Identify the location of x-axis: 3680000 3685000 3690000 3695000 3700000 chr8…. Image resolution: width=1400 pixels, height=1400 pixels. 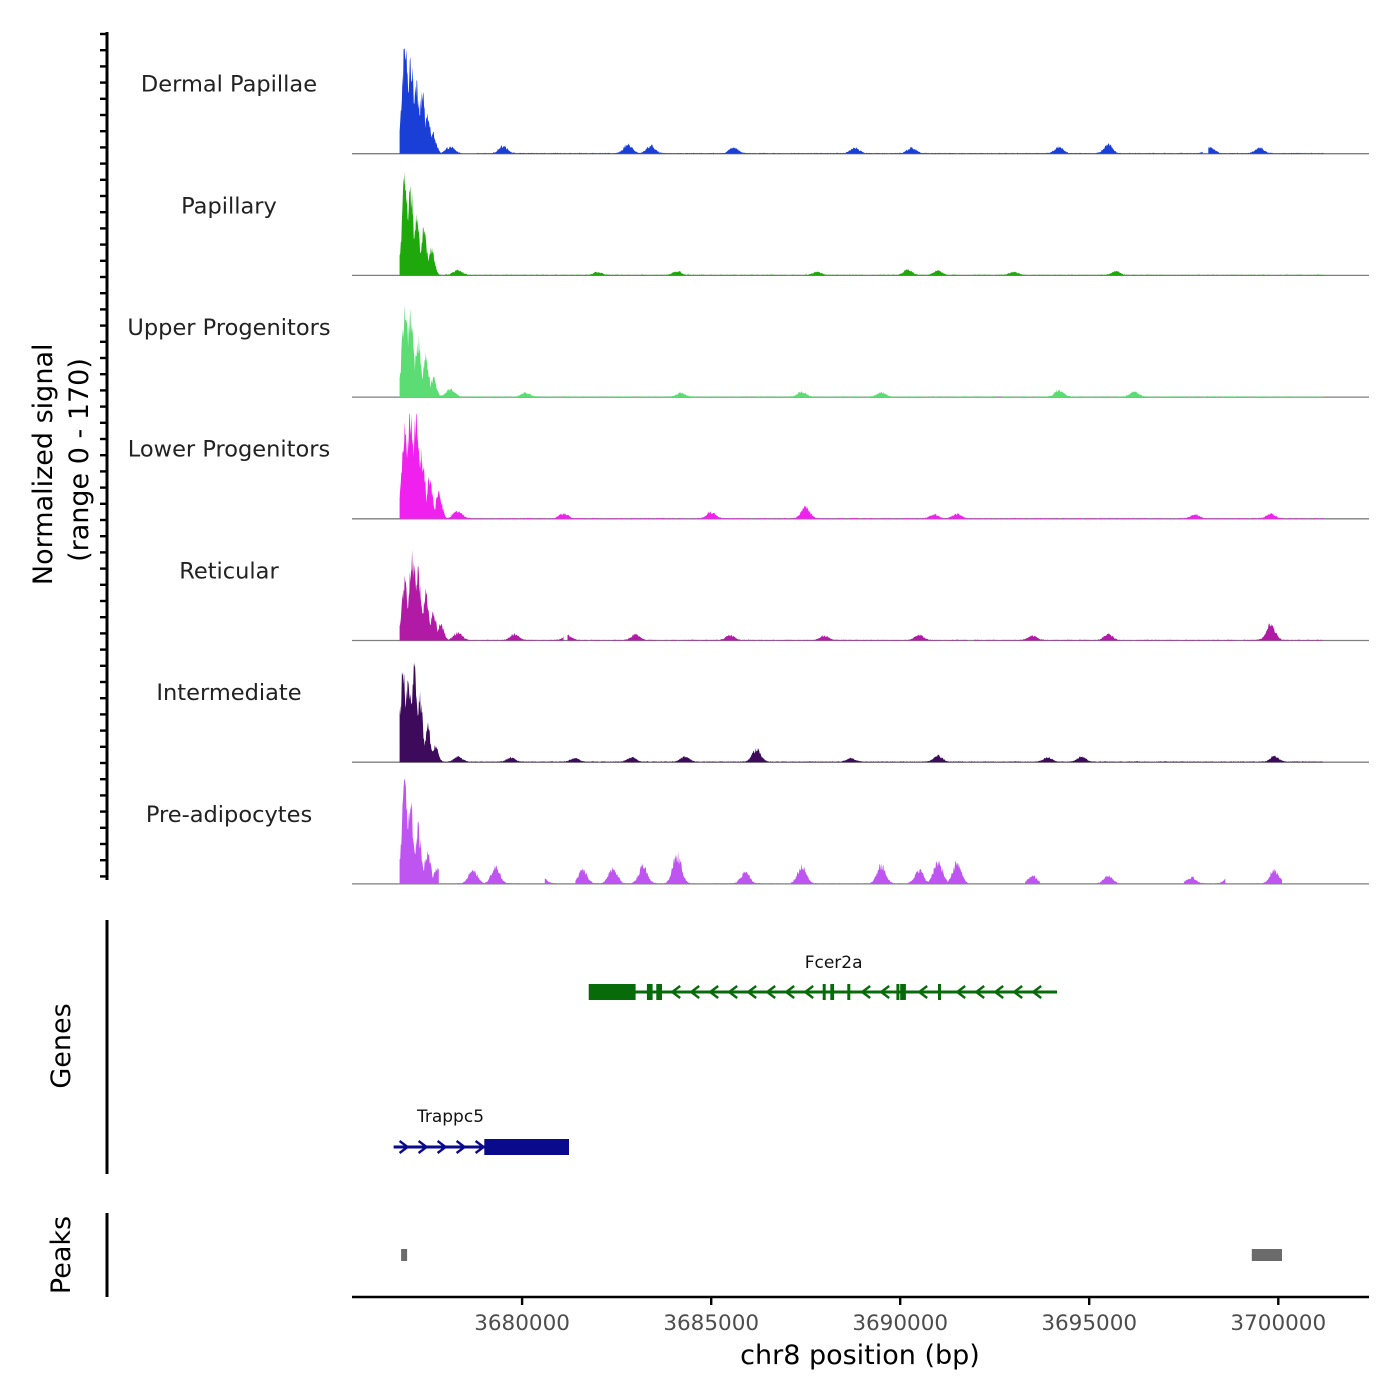
(860, 1333).